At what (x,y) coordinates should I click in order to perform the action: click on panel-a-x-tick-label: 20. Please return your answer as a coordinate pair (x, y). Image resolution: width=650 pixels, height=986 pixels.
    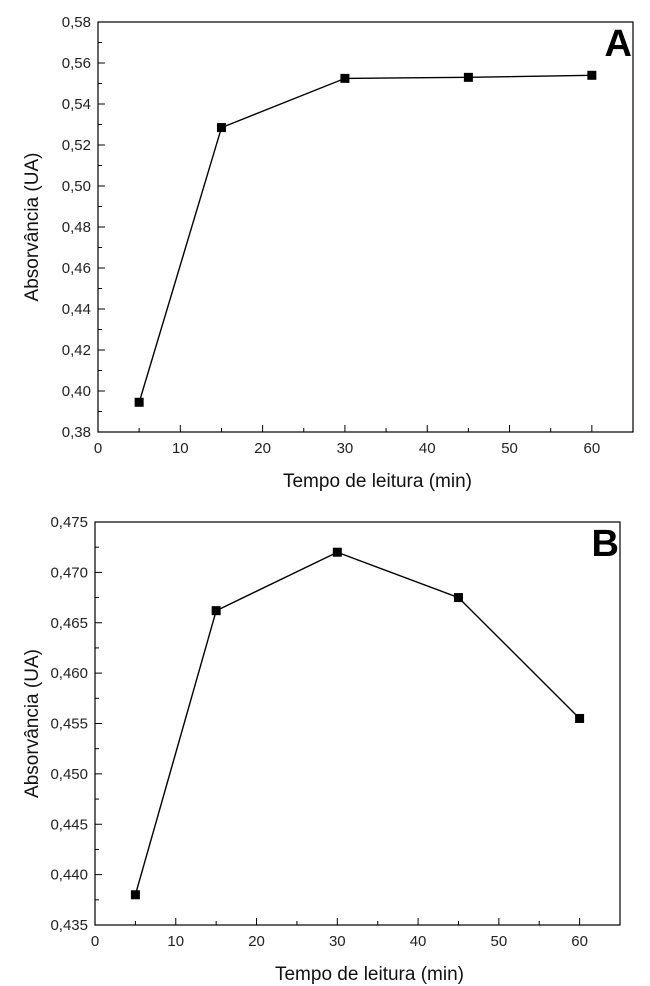
    Looking at the image, I should click on (262, 448).